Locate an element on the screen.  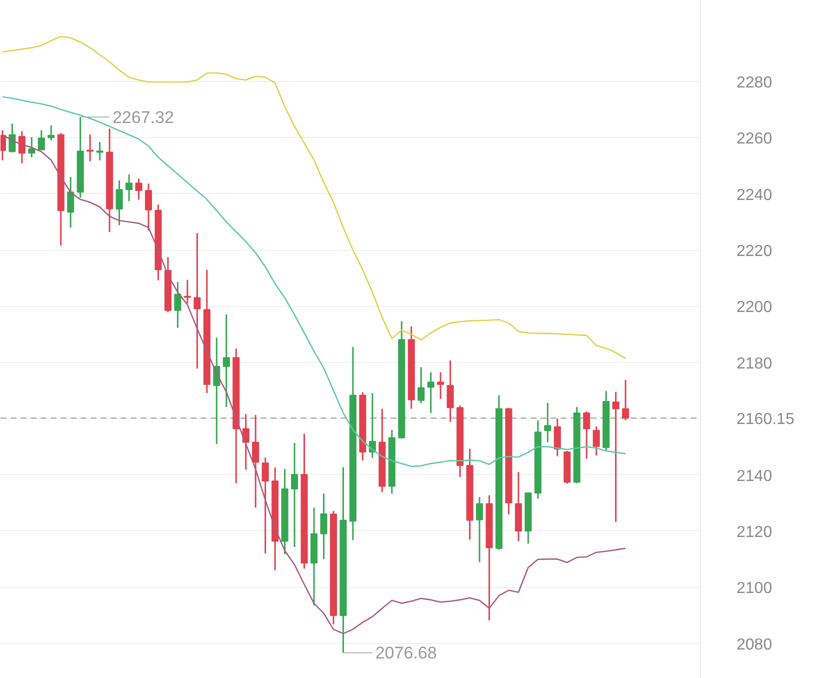
y-tick-label: 2240 is located at coordinates (754, 195).